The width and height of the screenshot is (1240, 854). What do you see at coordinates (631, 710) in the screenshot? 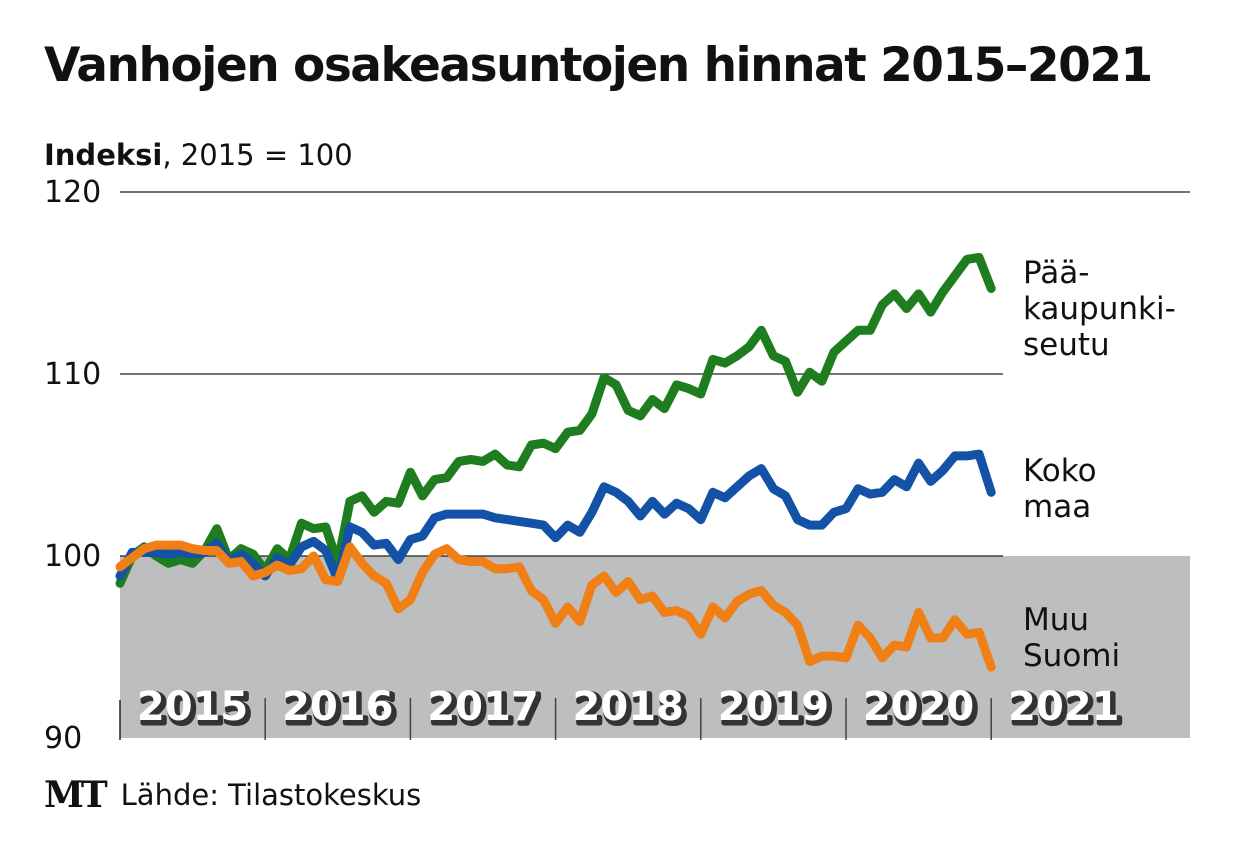
I see `year-label-shadow: 2018` at bounding box center [631, 710].